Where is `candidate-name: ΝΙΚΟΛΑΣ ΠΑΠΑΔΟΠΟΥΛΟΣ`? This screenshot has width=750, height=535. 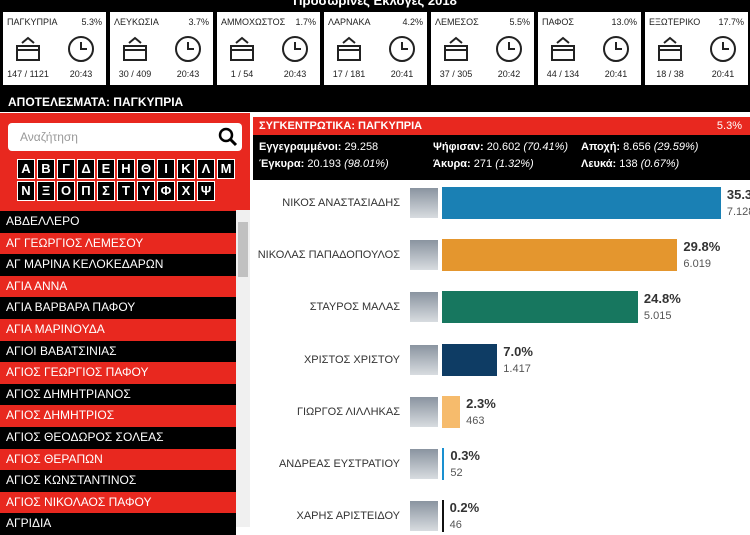 candidate-name: ΝΙΚΟΛΑΣ ΠΑΠΑΔΟΠΟΥΛΟΣ is located at coordinates (328, 255).